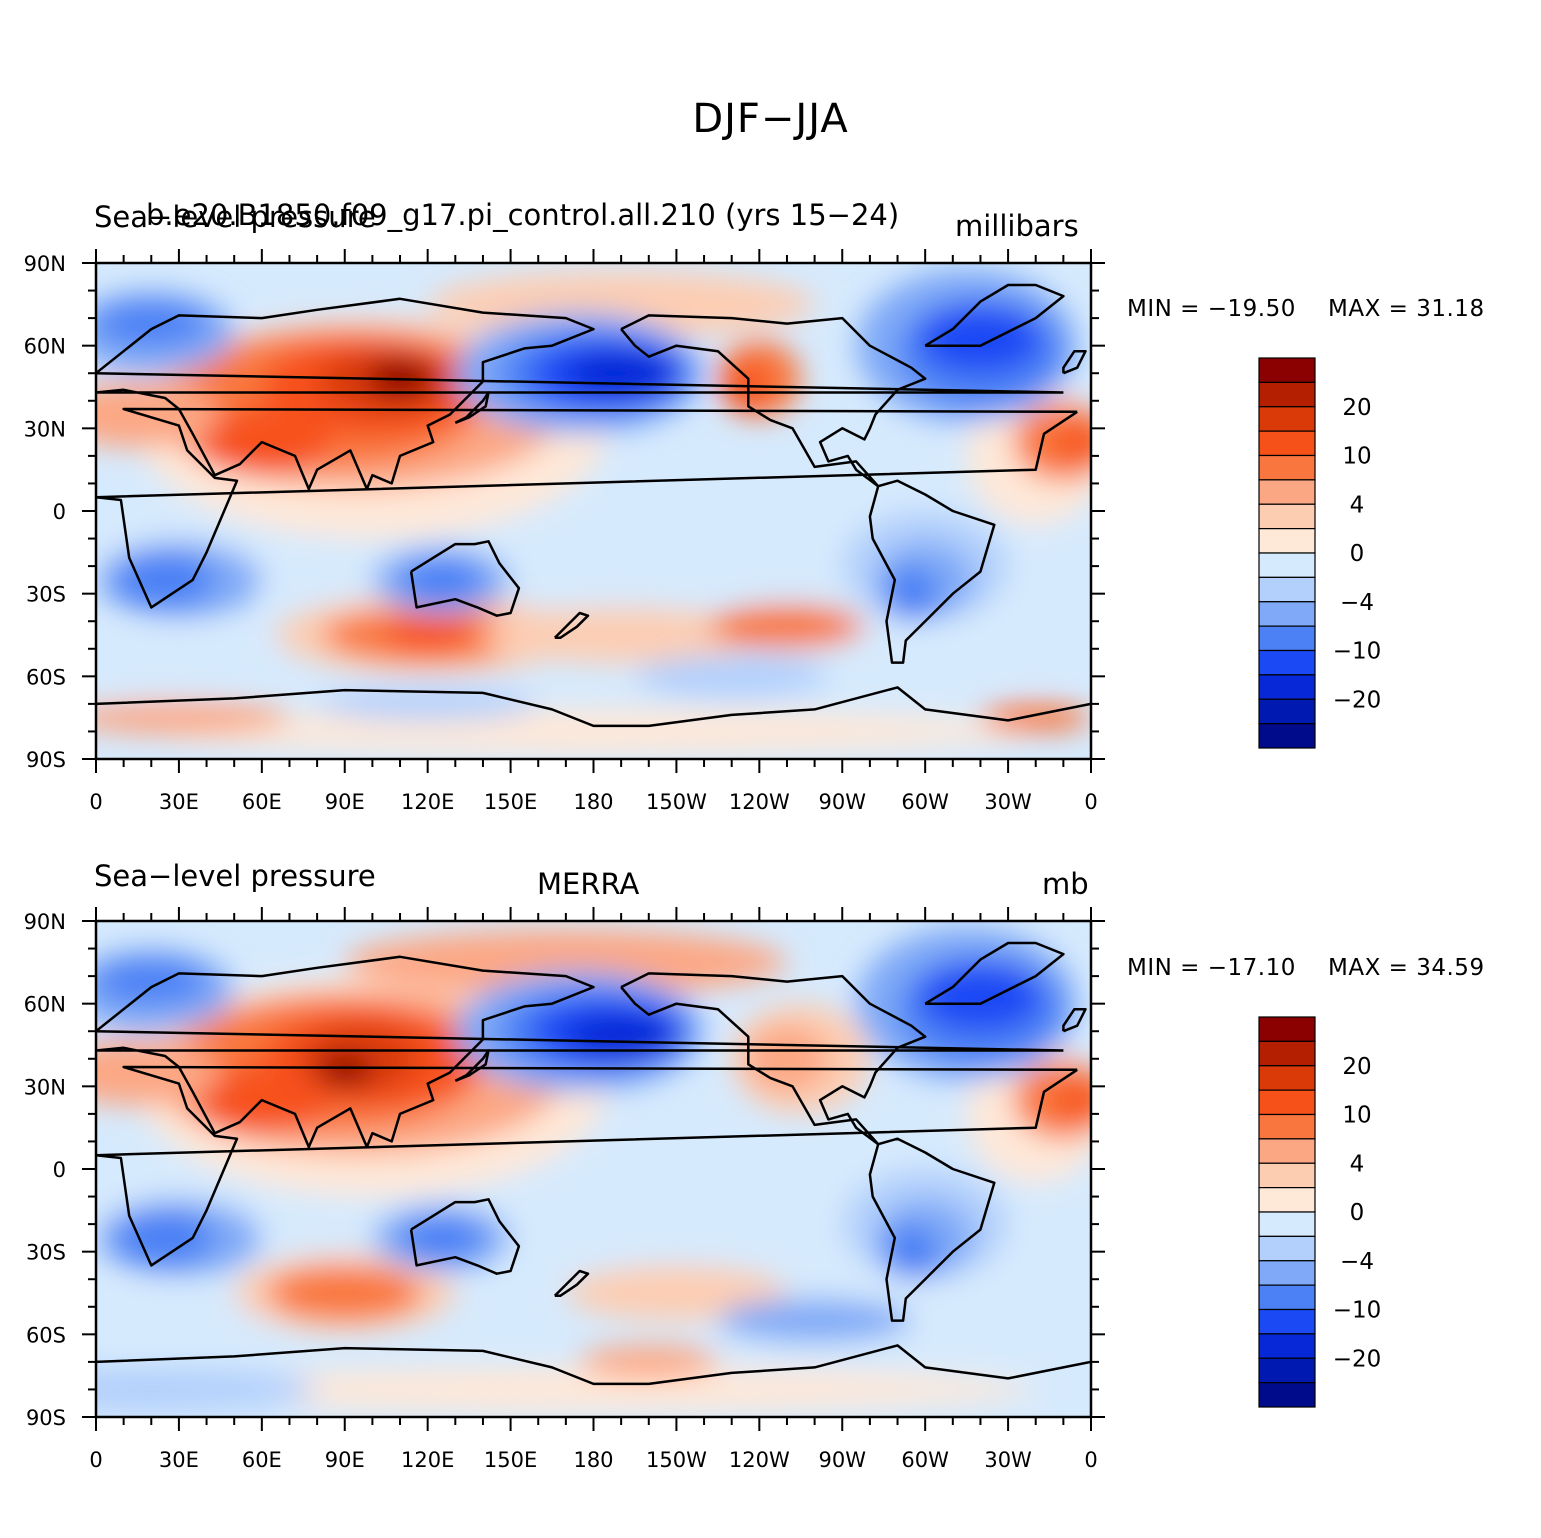 The width and height of the screenshot is (1541, 1538). Describe the element at coordinates (235, 876) in the screenshot. I see `panel2-left-title: Sea−level pressure` at that location.